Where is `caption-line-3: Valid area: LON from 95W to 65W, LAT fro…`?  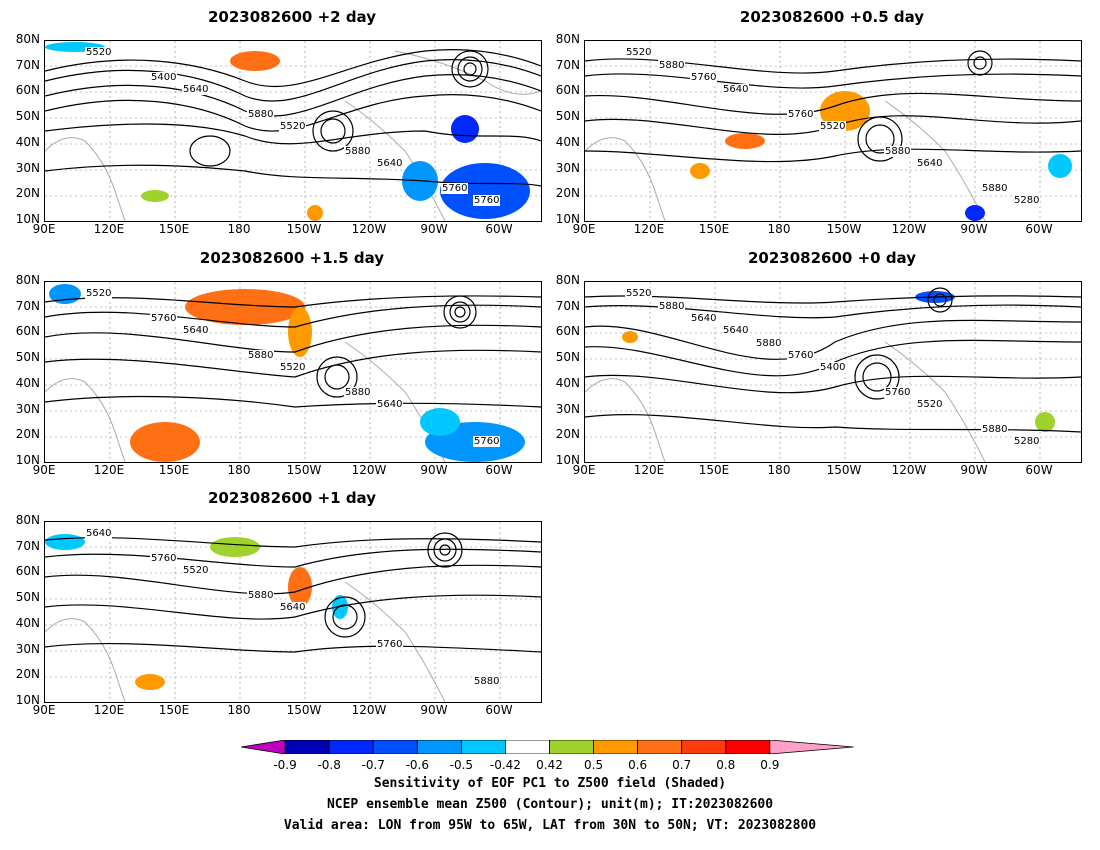 caption-line-3: Valid area: LON from 95W to 65W, LAT fro… is located at coordinates (550, 825).